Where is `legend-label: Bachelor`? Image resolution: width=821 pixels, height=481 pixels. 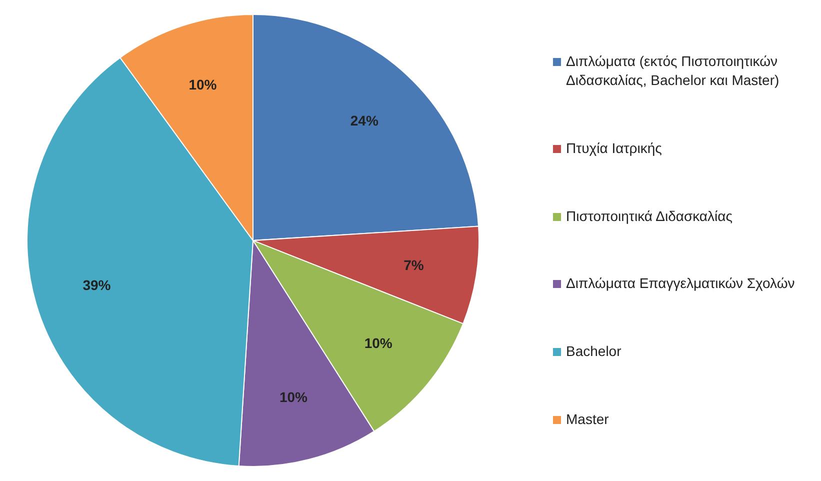
legend-label: Bachelor is located at coordinates (594, 351).